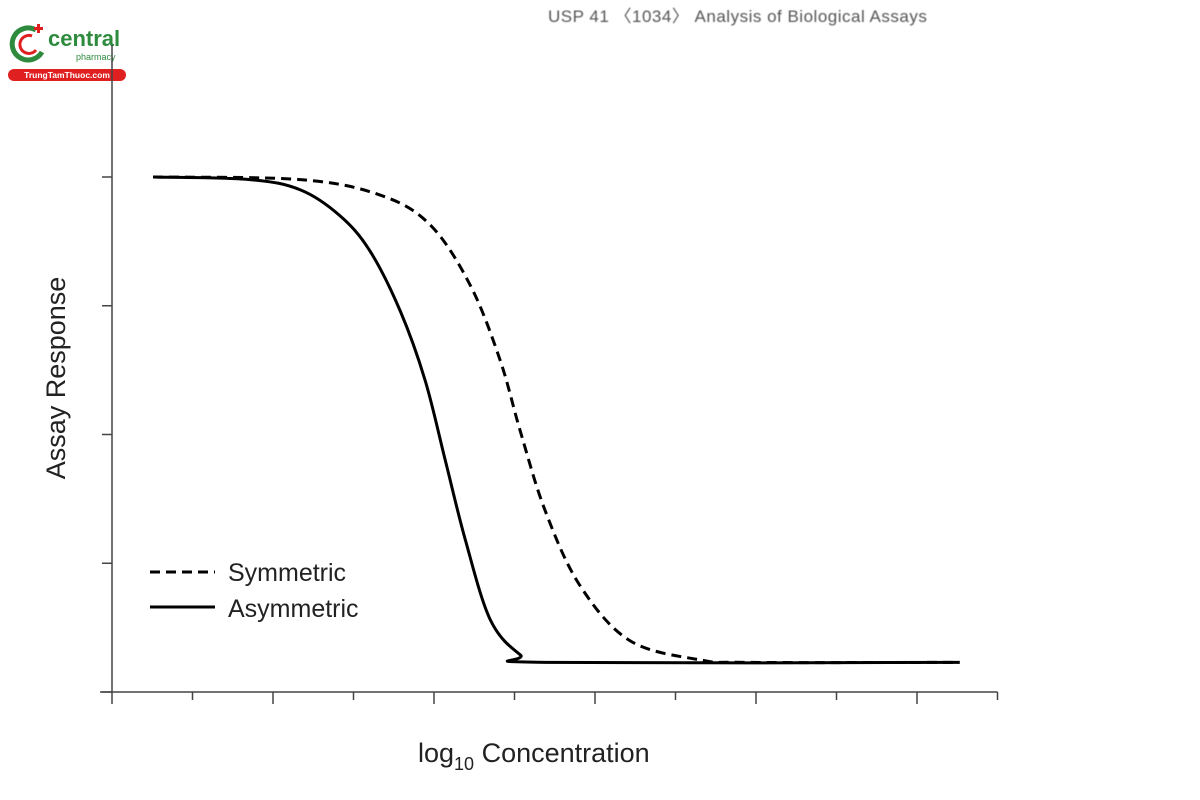 This screenshot has width=1200, height=800. I want to click on logo-badge: TrungTamThuoc.com, so click(67, 75).